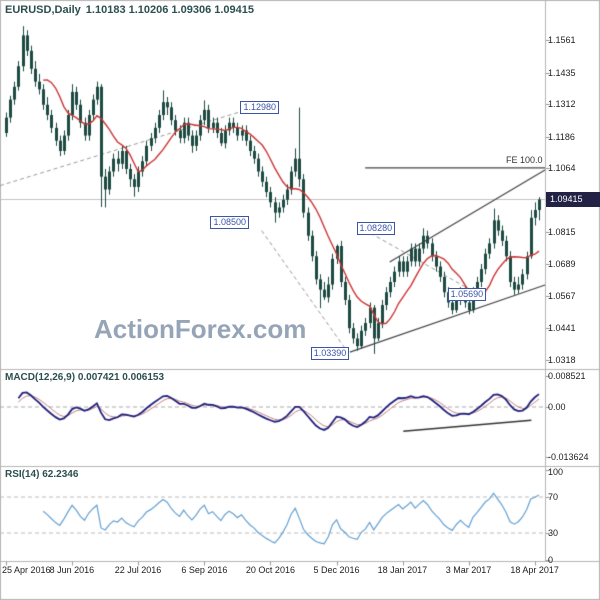  Describe the element at coordinates (562, 104) in the screenshot. I see `price-axis-label: 1.1312` at that location.